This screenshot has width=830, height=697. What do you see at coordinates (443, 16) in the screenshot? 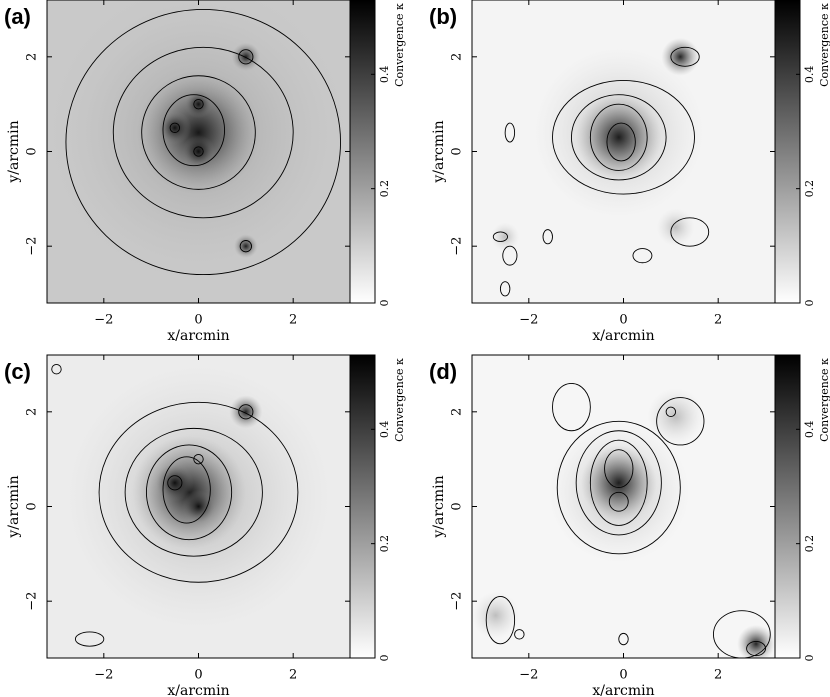
I see `panel-label: (b)` at bounding box center [443, 16].